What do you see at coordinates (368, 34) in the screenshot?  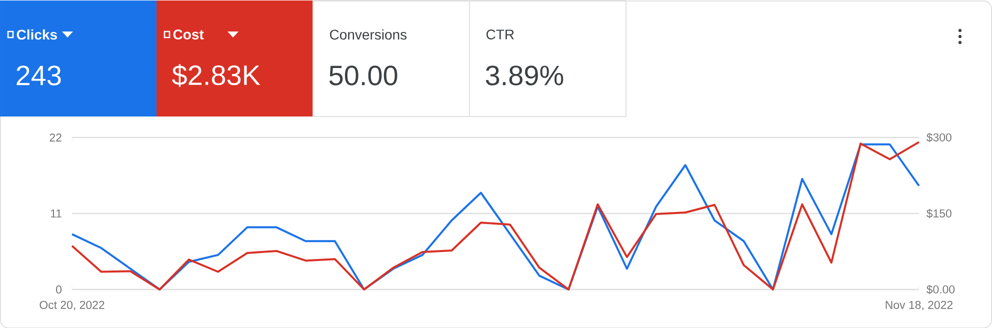 I see `text: Conversions` at bounding box center [368, 34].